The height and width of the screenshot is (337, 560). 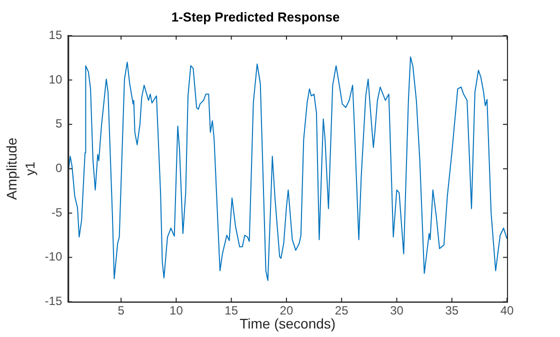 I want to click on y-axis-title: Amplitude, so click(x=11, y=168).